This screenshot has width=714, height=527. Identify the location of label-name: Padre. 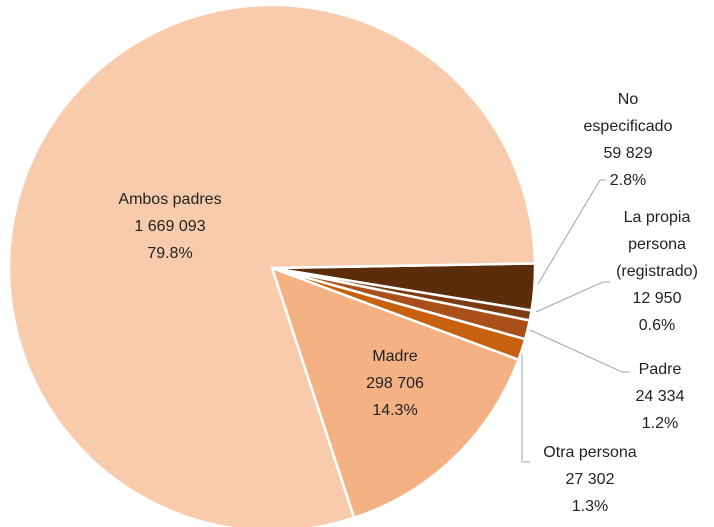
(660, 369).